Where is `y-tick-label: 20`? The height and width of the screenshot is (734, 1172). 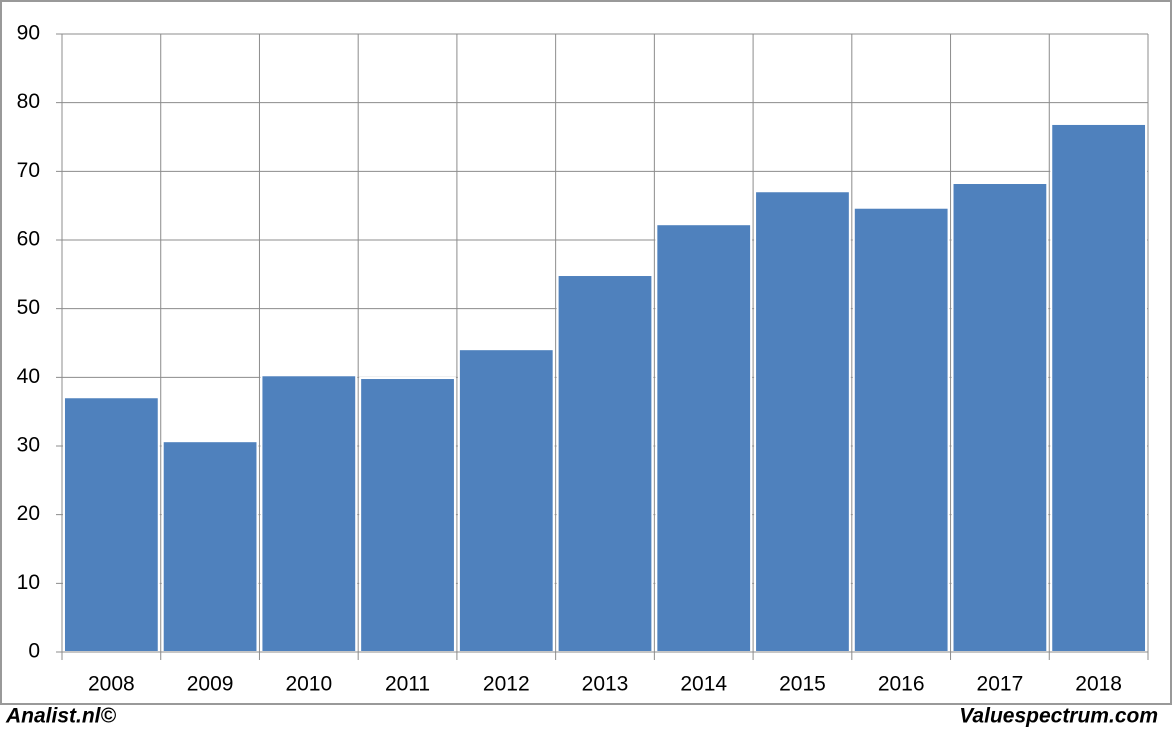
y-tick-label: 20 is located at coordinates (28, 513).